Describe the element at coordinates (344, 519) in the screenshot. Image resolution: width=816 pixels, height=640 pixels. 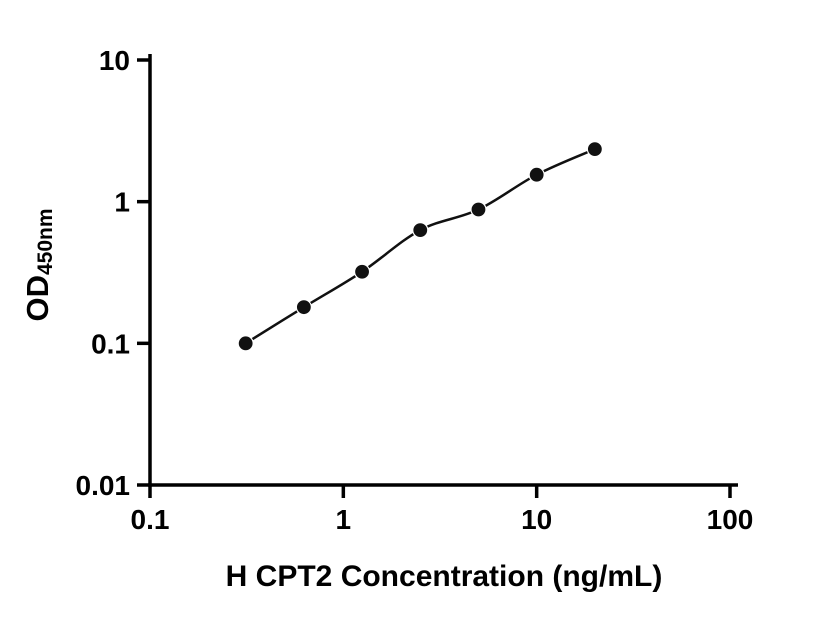
I see `x-tick-label: 1` at that location.